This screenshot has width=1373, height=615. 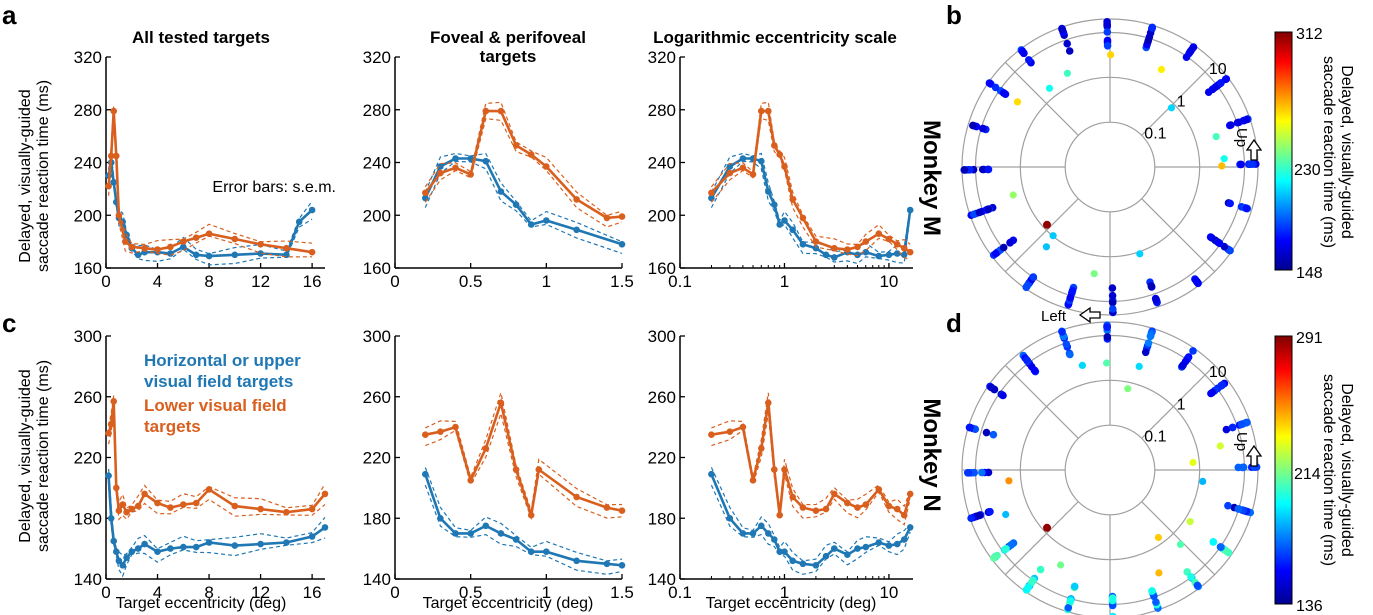 I want to click on x-tick-label: 12, so click(x=260, y=592).